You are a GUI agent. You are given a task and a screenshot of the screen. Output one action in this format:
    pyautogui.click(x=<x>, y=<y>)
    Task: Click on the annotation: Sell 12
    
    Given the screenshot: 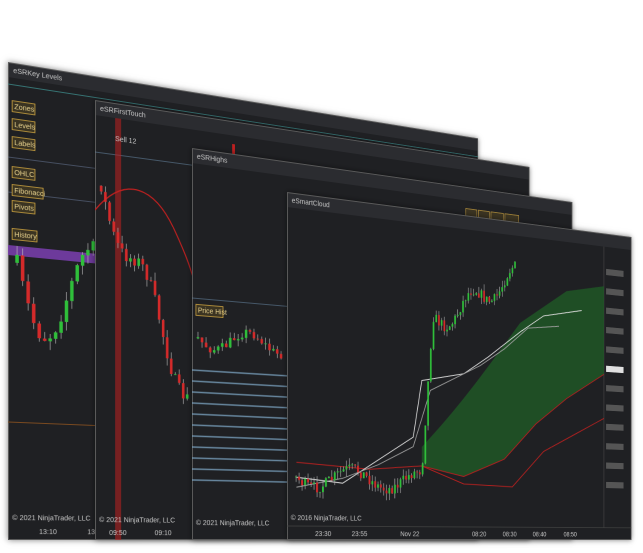 What is the action you would take?
    pyautogui.click(x=125, y=141)
    